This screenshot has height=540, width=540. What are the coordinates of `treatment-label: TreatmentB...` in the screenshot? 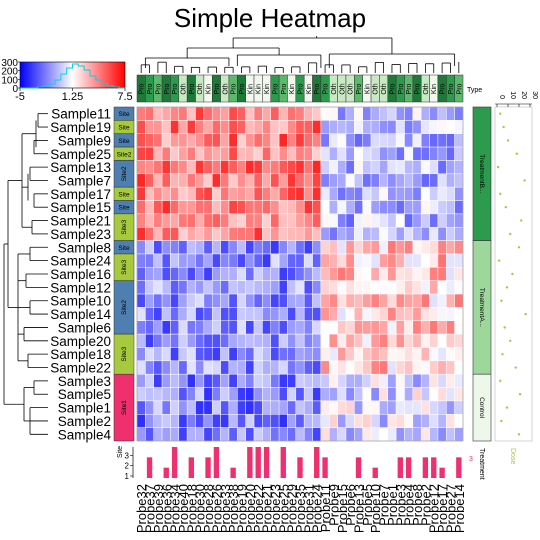 It's located at (481, 173).